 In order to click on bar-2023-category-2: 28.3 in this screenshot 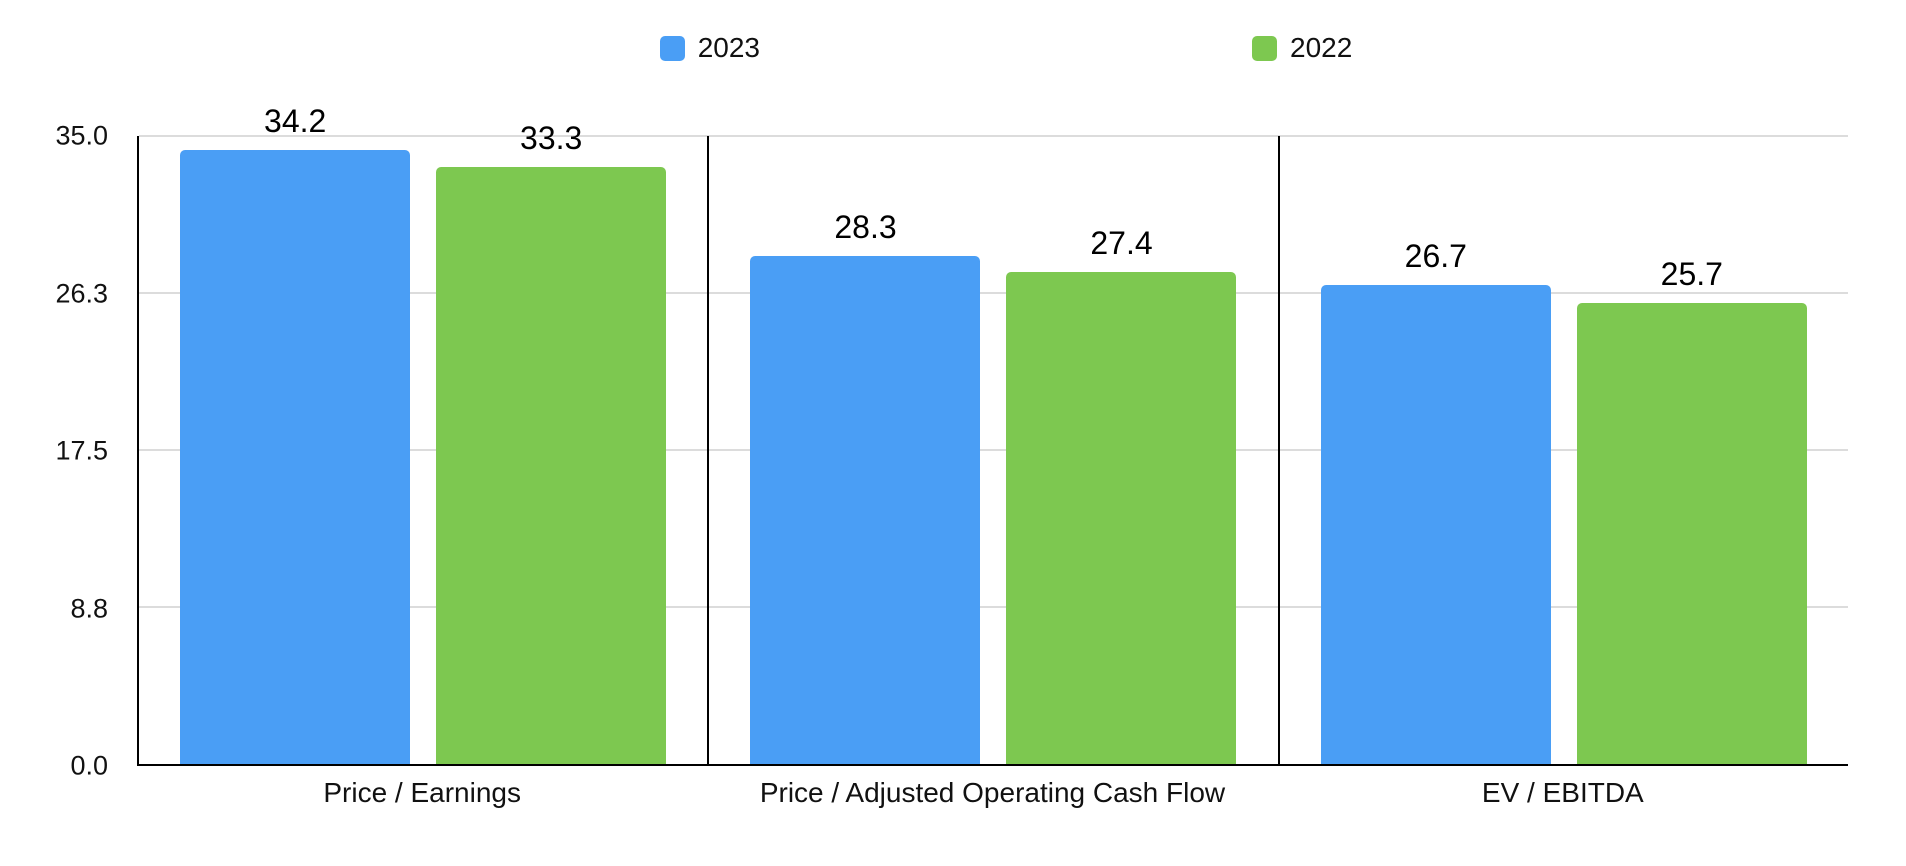, I will do `click(865, 487)`.